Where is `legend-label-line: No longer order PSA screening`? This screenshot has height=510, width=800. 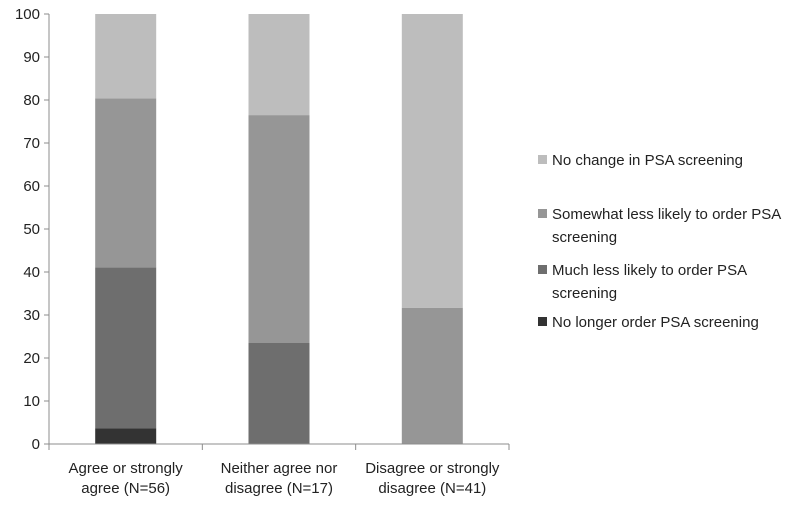
legend-label-line: No longer order PSA screening is located at coordinates (655, 322).